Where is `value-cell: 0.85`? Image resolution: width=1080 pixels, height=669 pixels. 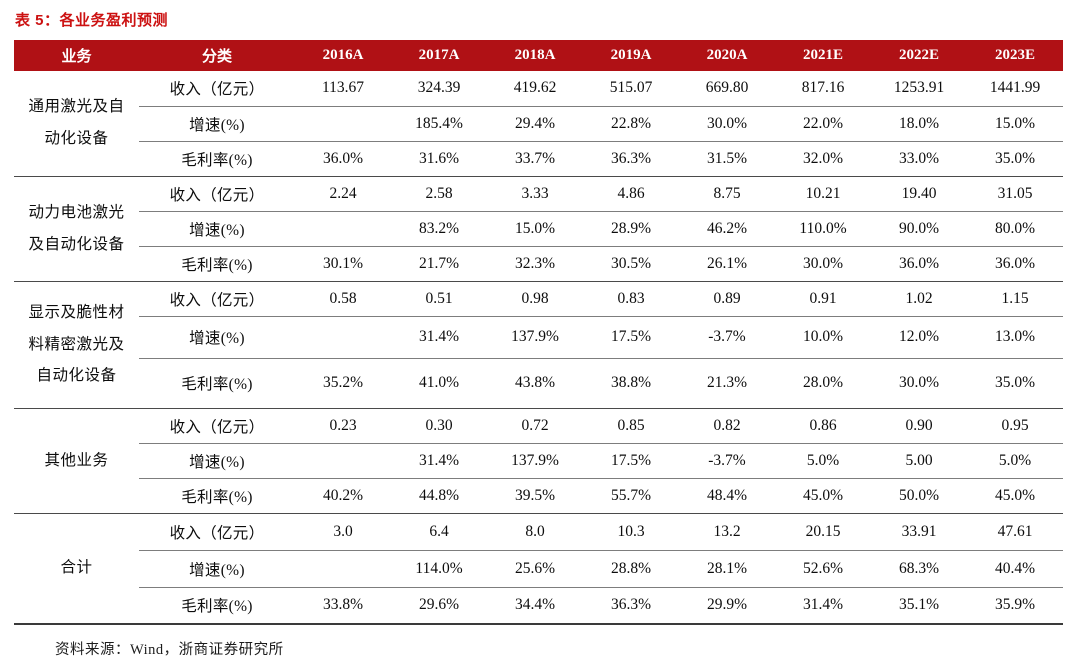 value-cell: 0.85 is located at coordinates (631, 426).